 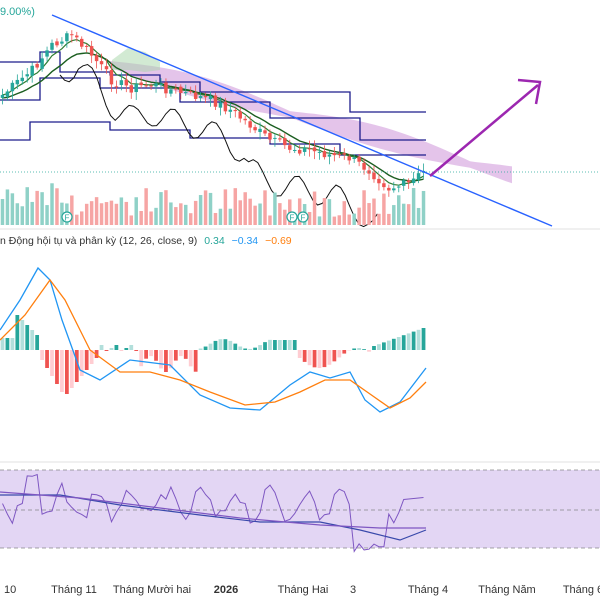 What do you see at coordinates (484, 130) in the screenshot?
I see `projection-arrow` at bounding box center [484, 130].